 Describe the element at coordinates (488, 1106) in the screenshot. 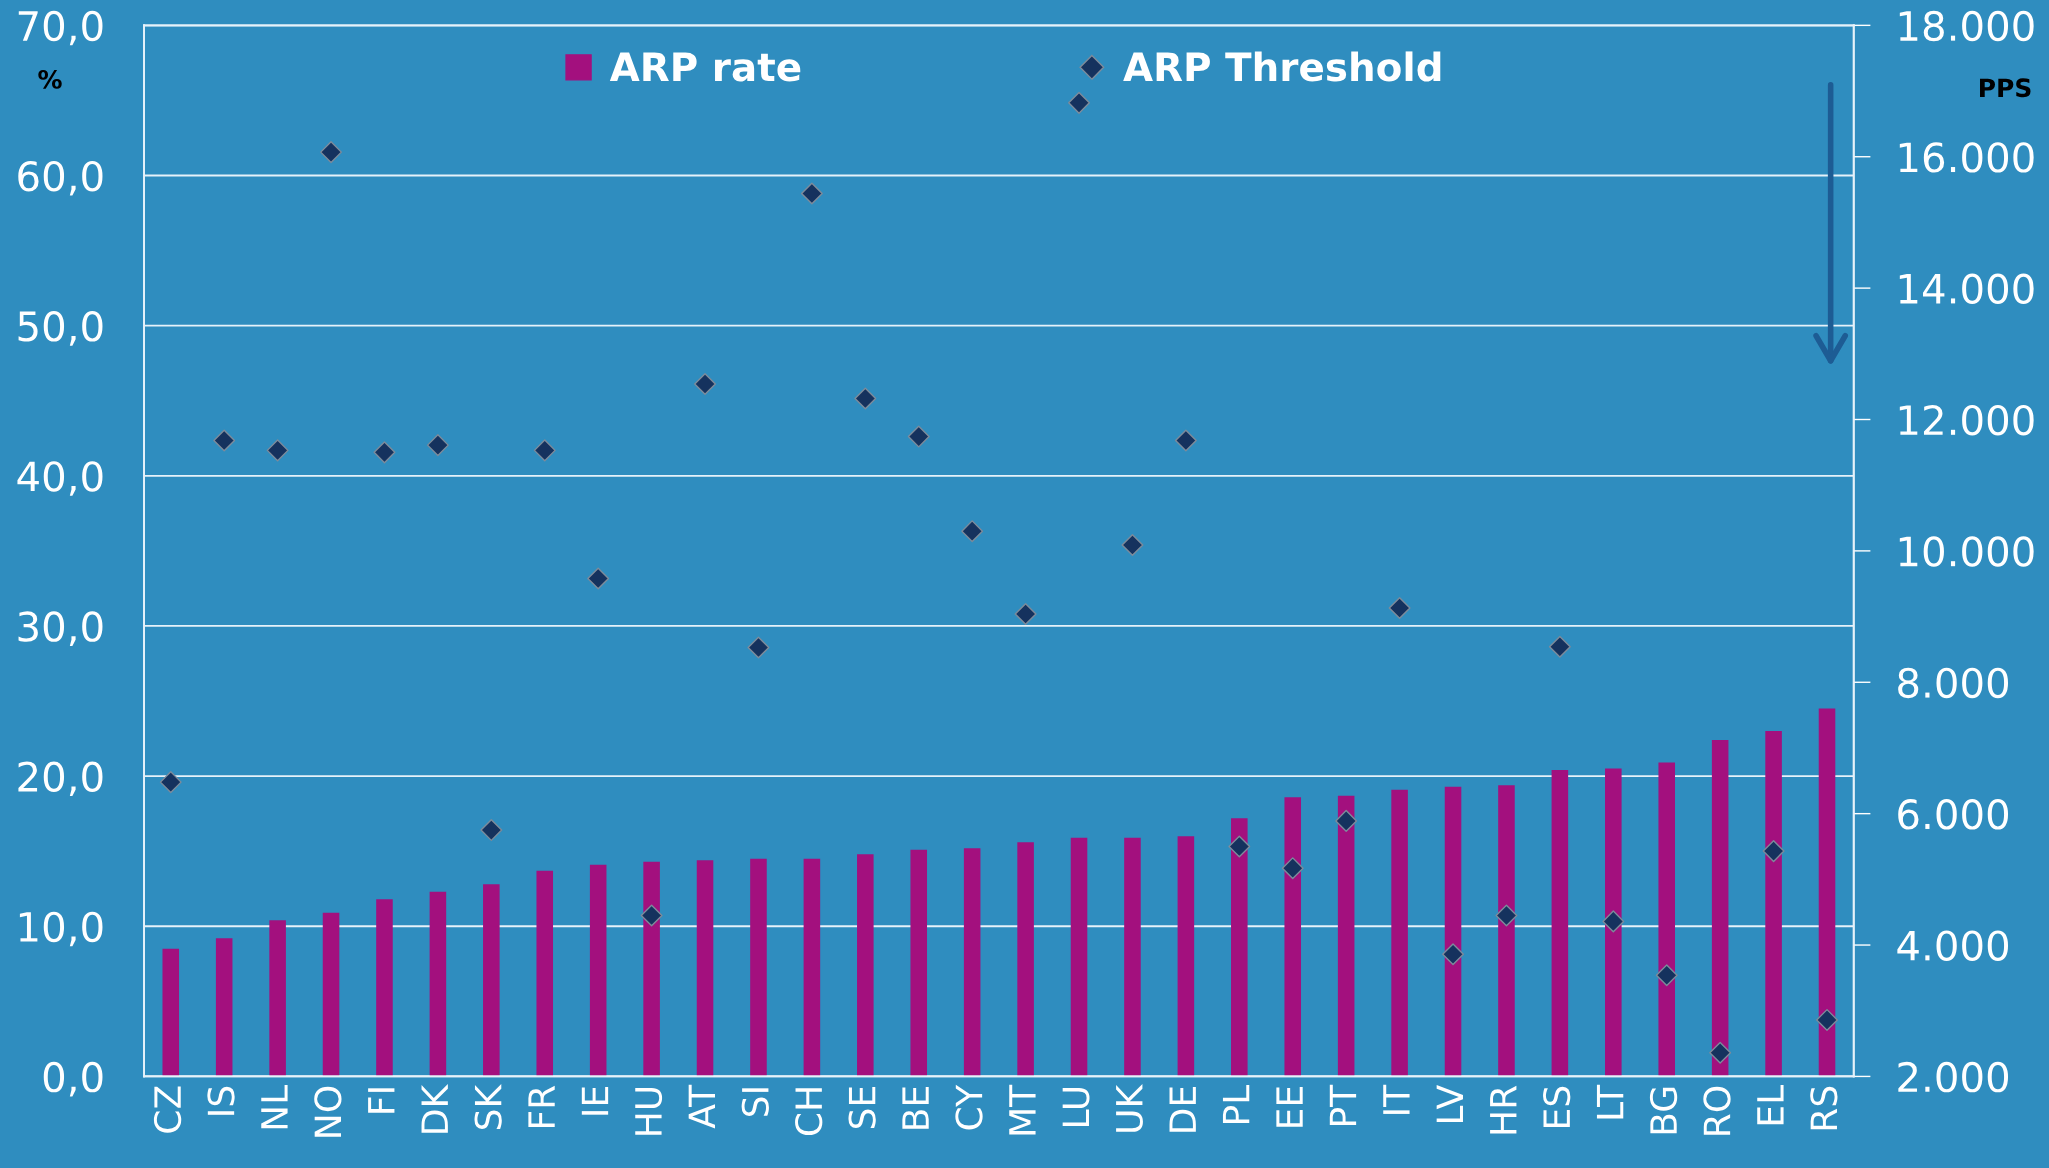

I see `x-tick-label: SK` at that location.